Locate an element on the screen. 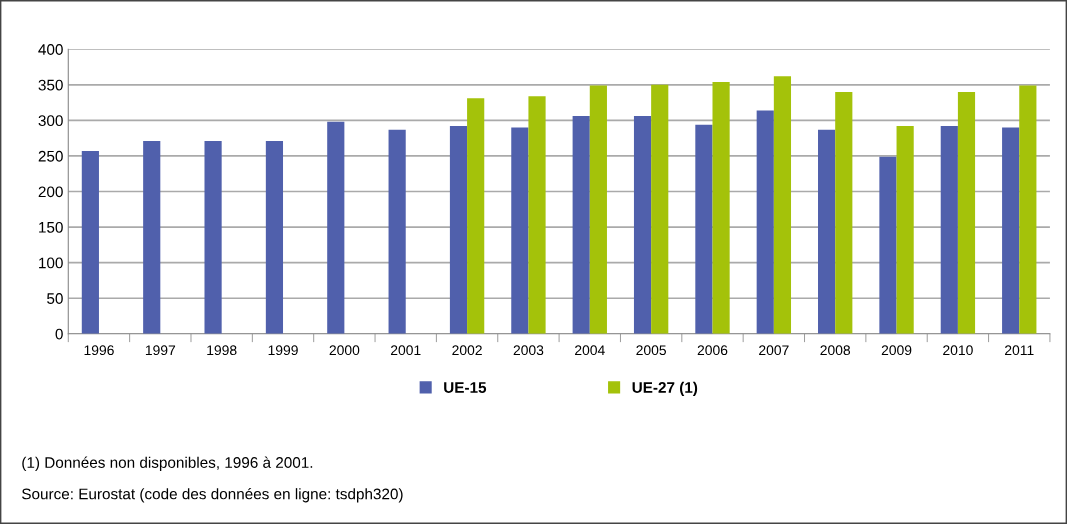 This screenshot has width=1067, height=524. y-tick-label: 350 is located at coordinates (50, 85).